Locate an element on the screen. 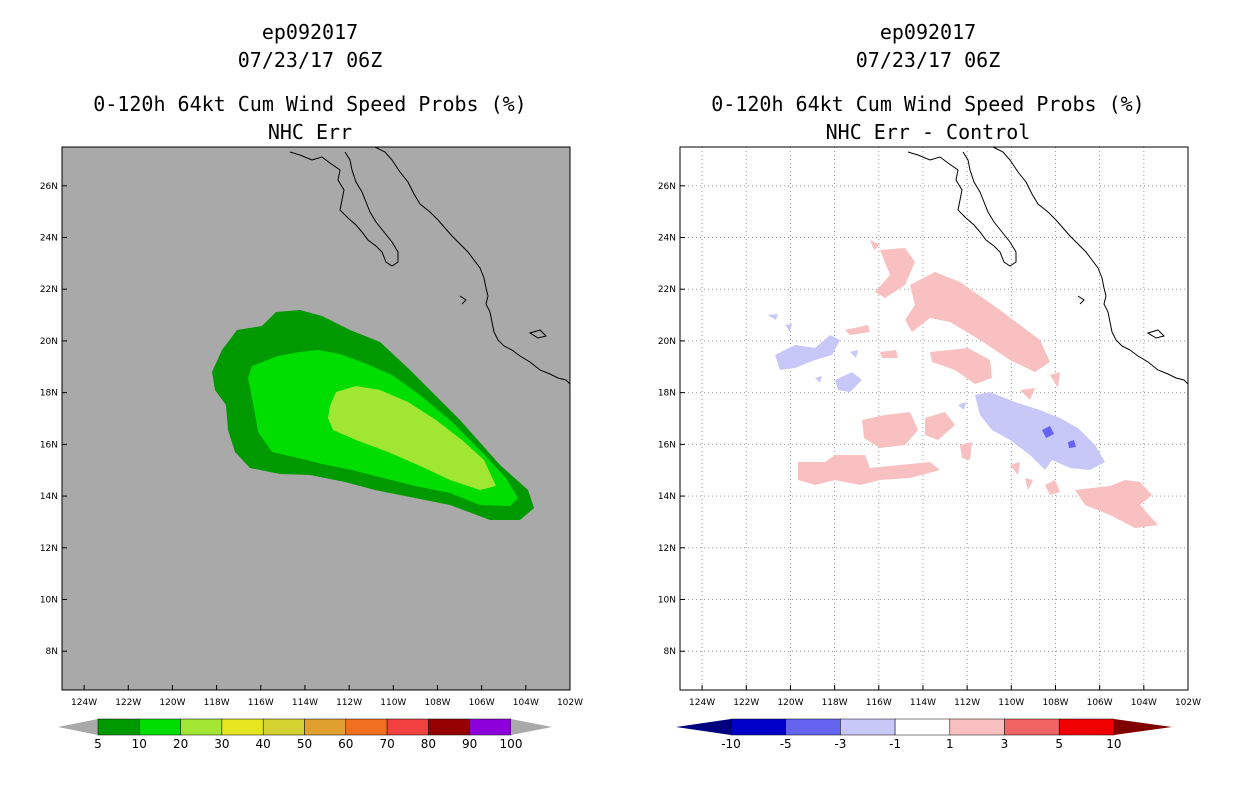 Image resolution: width=1236 pixels, height=800 pixels. left-title-storm: ep092017 is located at coordinates (310, 32).